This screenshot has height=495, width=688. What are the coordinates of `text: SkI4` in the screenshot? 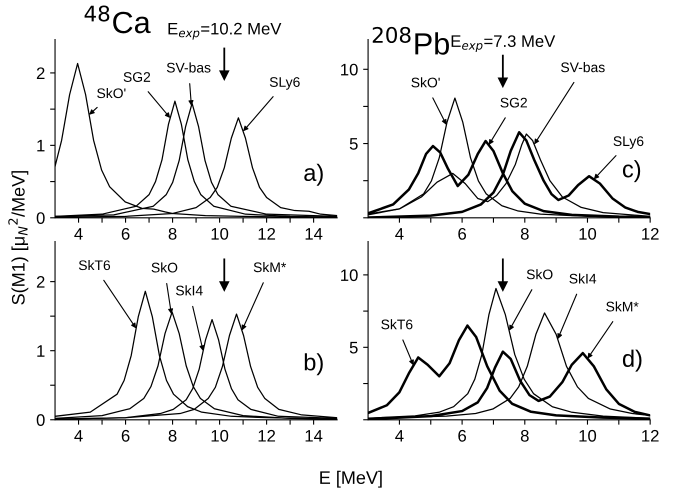 It's located at (582, 278).